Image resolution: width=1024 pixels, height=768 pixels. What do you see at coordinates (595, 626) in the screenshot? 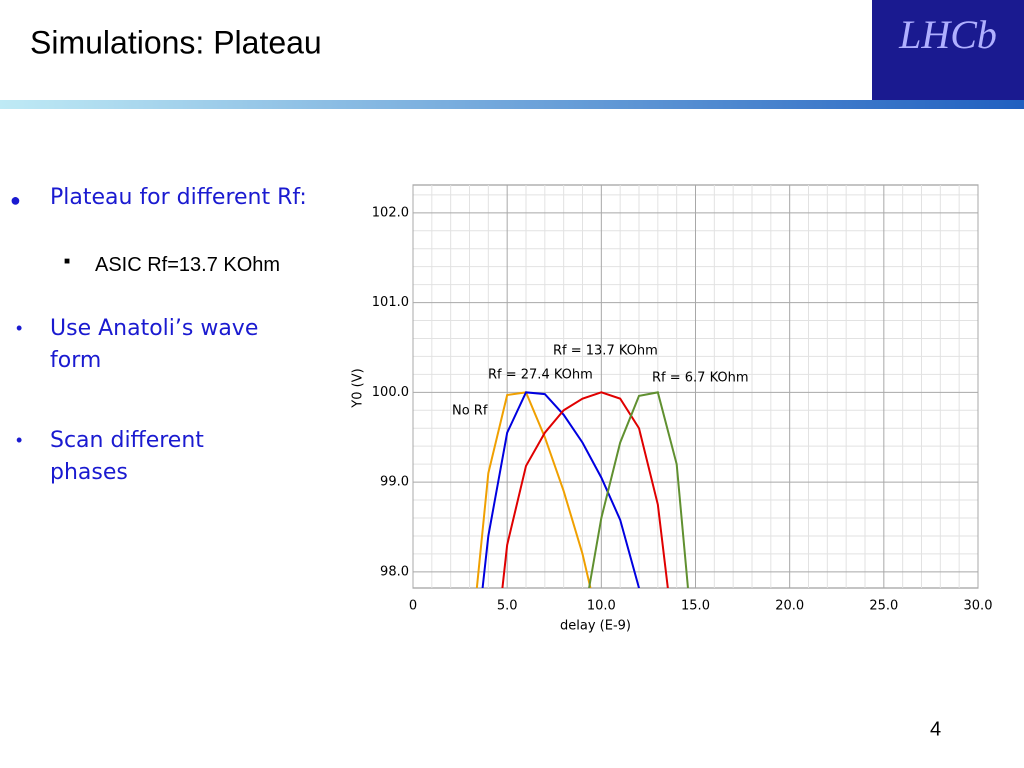
I see `x-axis-label: delay (E-9)` at bounding box center [595, 626].